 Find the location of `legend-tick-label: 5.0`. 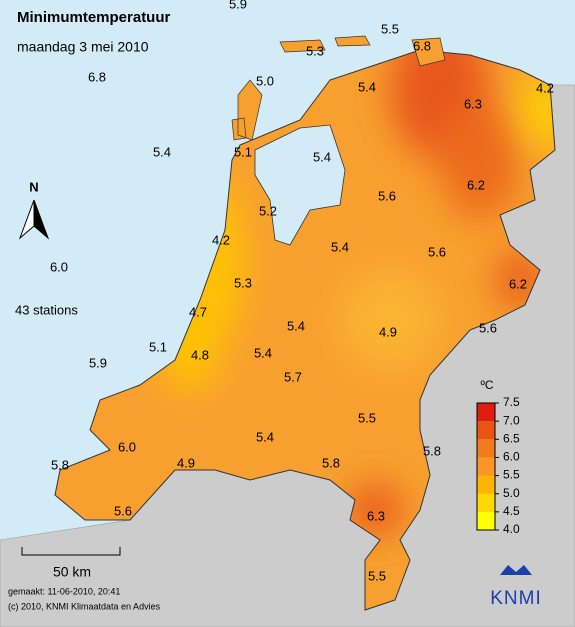

legend-tick-label: 5.0 is located at coordinates (511, 493).